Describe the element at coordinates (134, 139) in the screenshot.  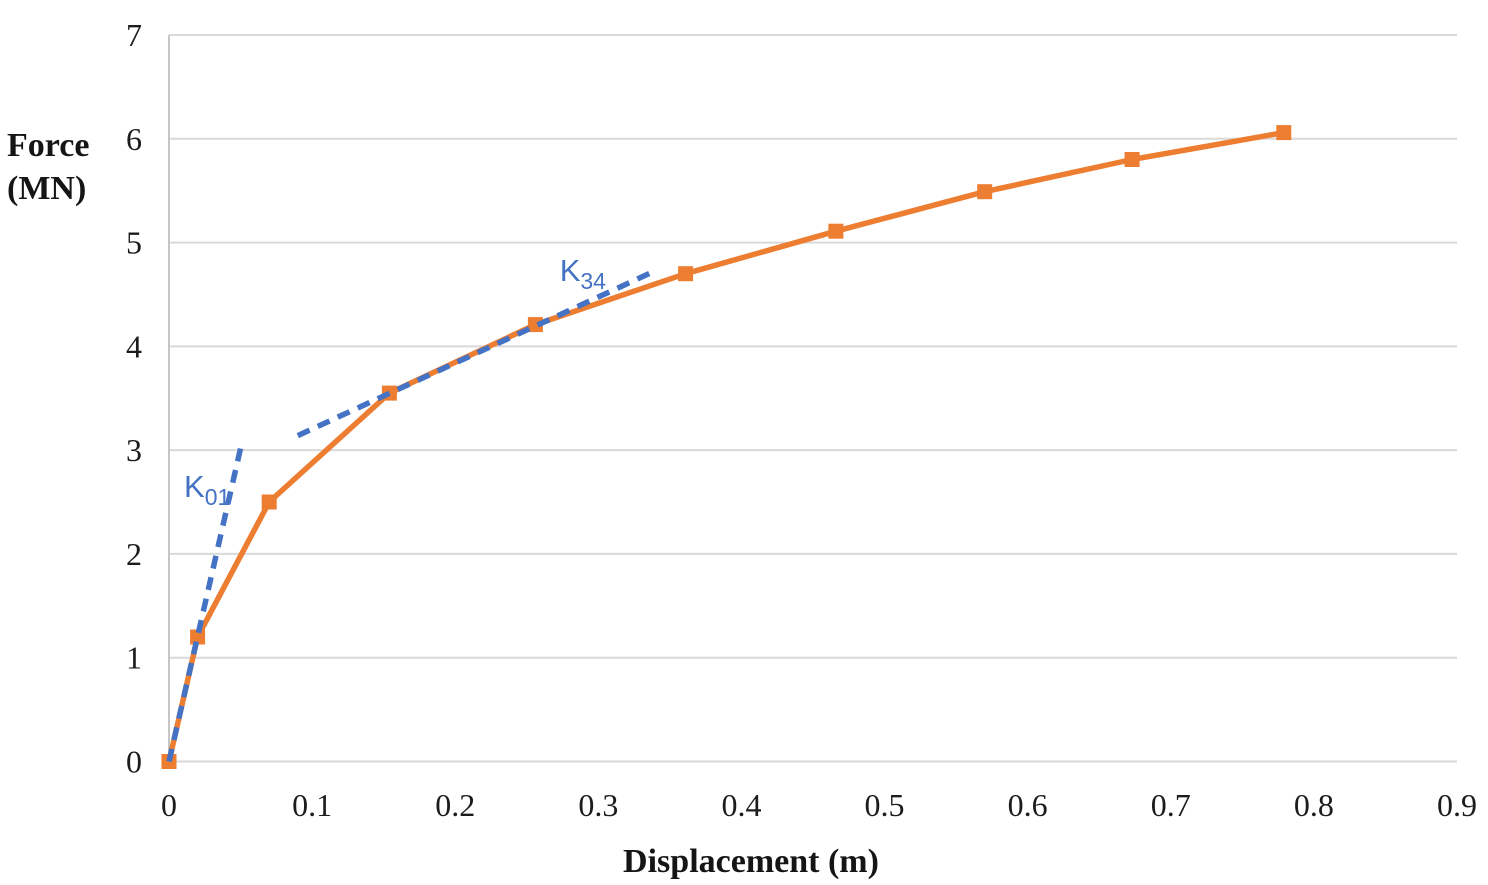
I see `y-tick-label-6: 6` at that location.